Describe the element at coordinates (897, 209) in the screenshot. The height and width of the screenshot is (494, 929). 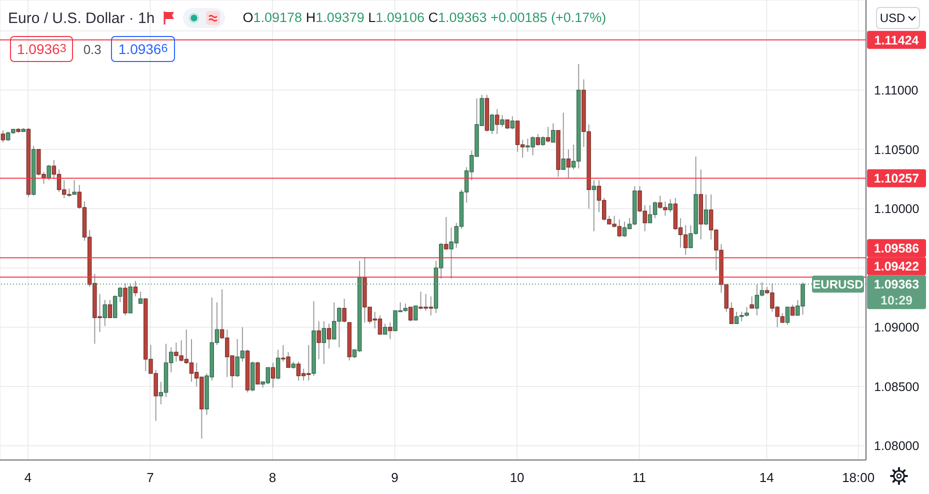
I see `y-tick-label: 1.10000` at that location.